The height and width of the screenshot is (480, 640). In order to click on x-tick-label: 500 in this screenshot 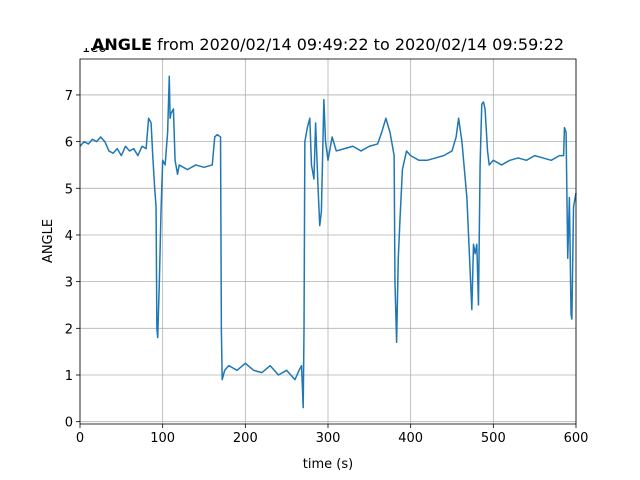, I will do `click(493, 438)`.